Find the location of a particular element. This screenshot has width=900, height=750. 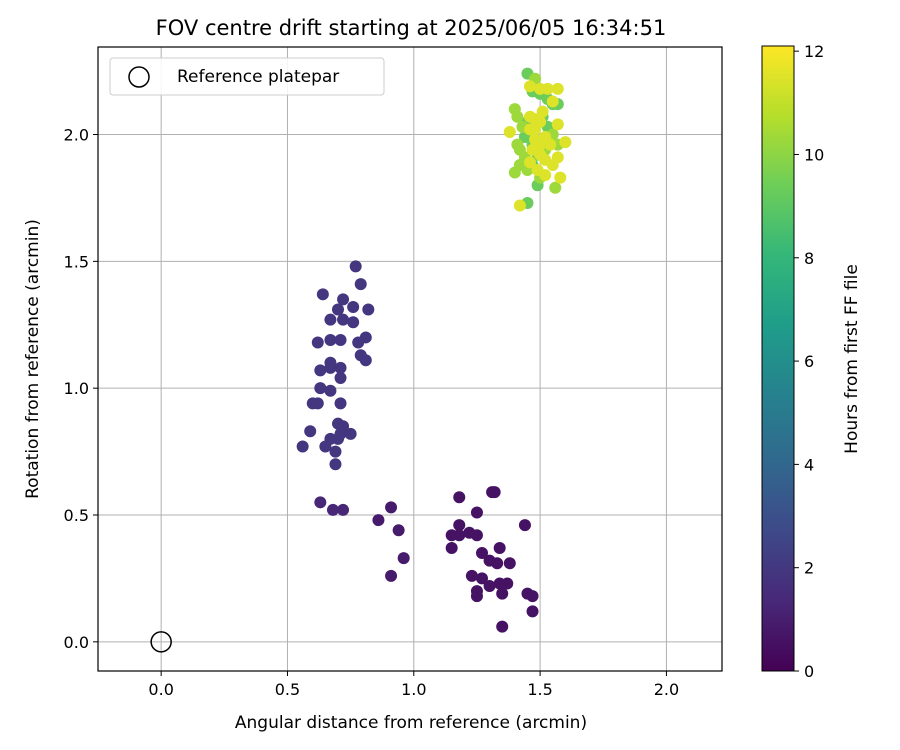

y-tick-label: 0.5 is located at coordinates (76, 515).